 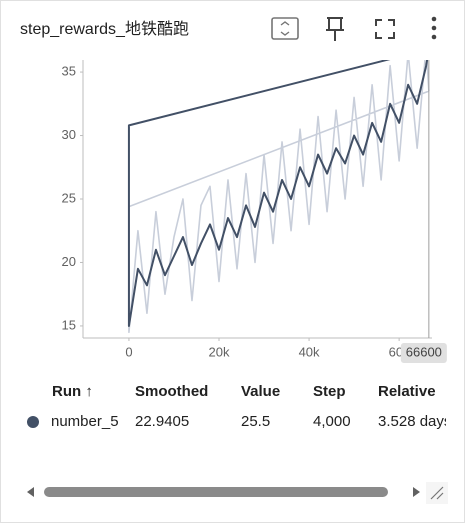 What do you see at coordinates (69, 70) in the screenshot?
I see `y-tick-label: 35` at bounding box center [69, 70].